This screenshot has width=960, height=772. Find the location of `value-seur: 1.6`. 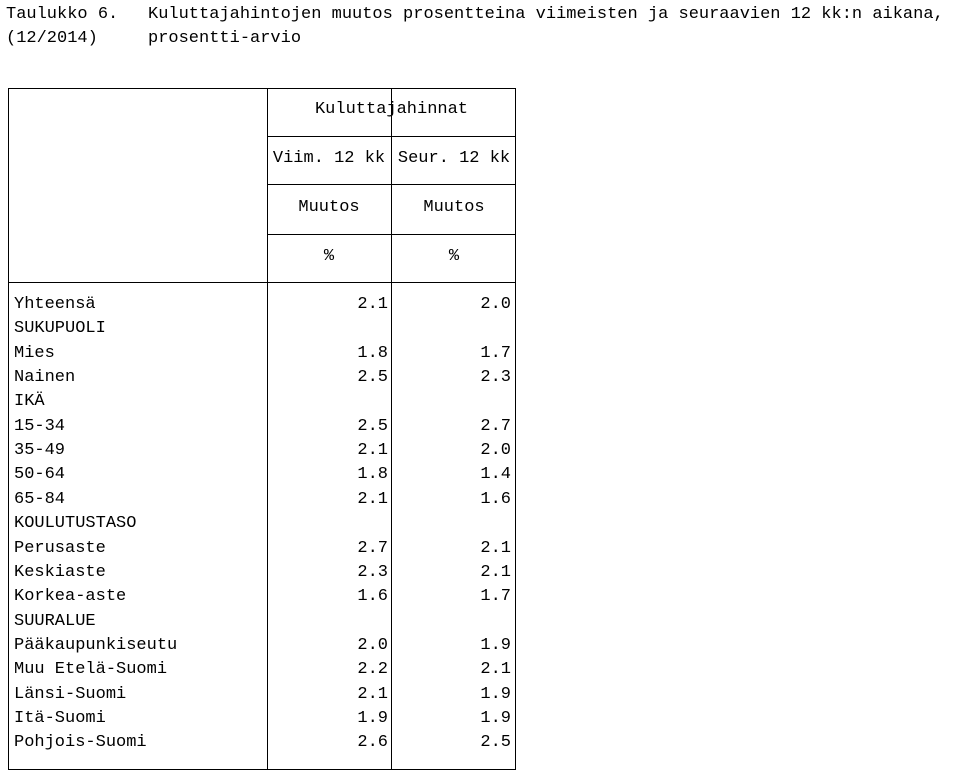

value-seur: 1.6 is located at coordinates (495, 499).